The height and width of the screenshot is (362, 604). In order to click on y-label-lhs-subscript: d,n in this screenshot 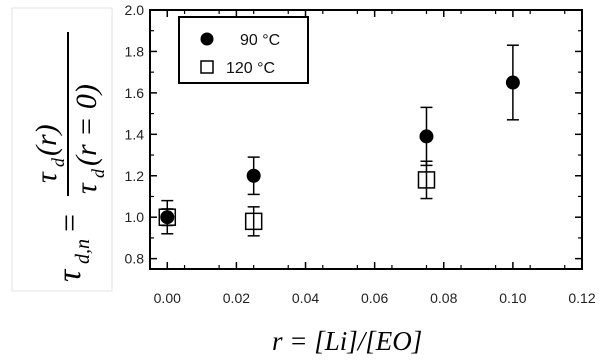, I will do `click(83, 251)`.